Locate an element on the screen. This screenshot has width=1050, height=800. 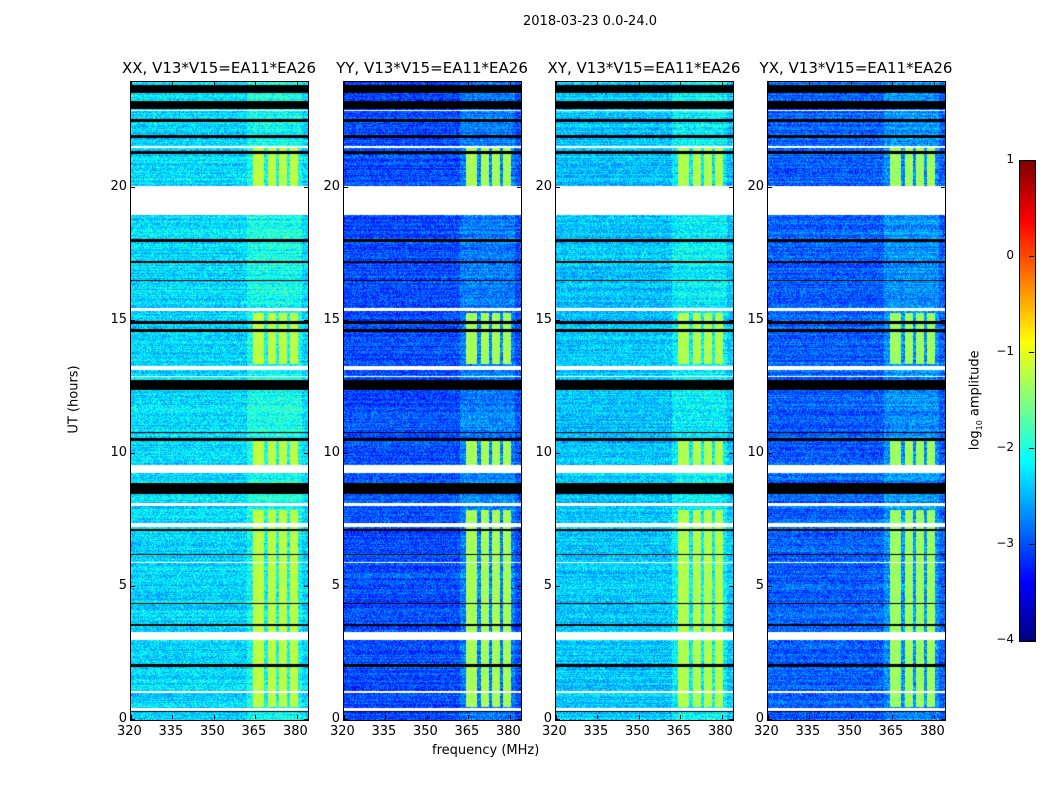
x-tick-label: 335 is located at coordinates (171, 731).